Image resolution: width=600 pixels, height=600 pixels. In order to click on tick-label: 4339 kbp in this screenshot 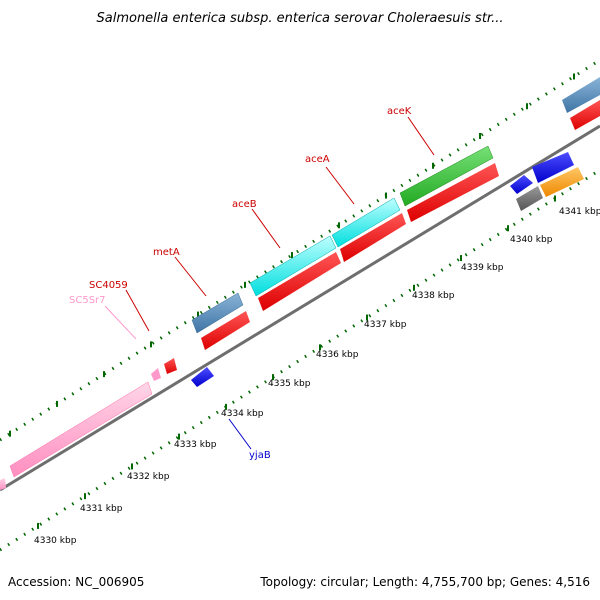, I will do `click(482, 268)`.